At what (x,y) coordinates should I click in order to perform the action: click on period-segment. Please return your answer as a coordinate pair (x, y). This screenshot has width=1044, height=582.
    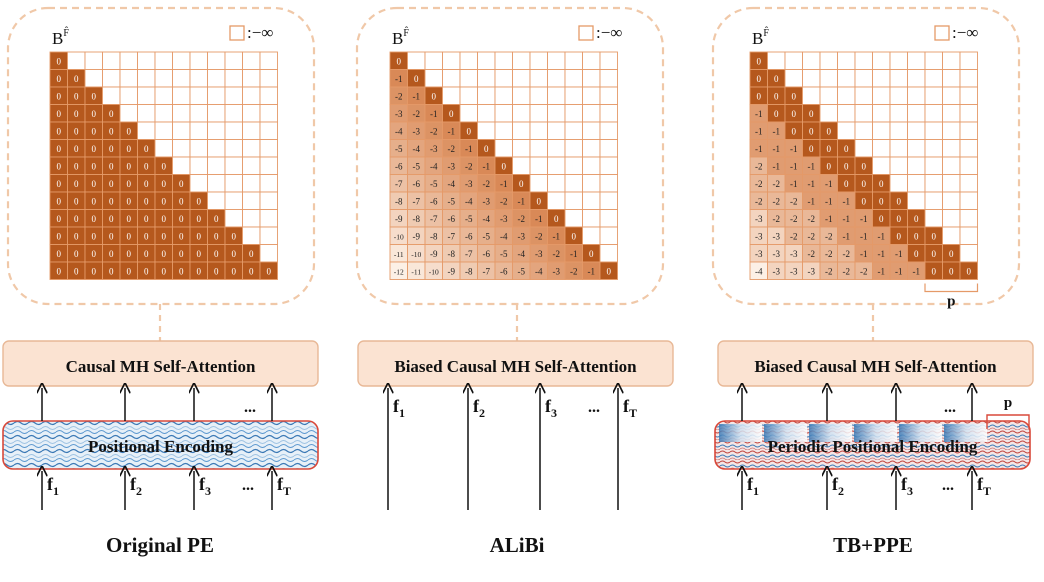
    Looking at the image, I should click on (830, 433).